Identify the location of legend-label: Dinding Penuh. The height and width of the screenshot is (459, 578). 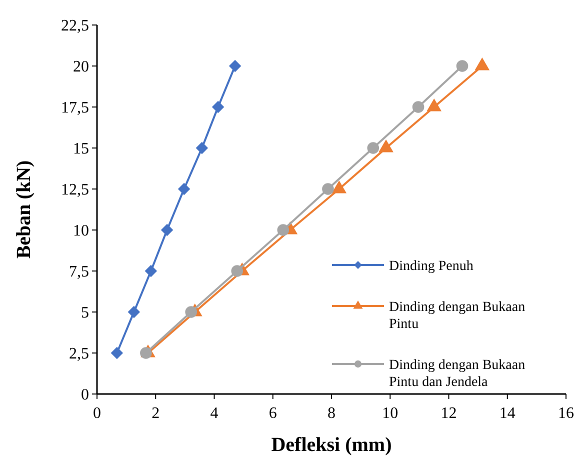
(431, 266).